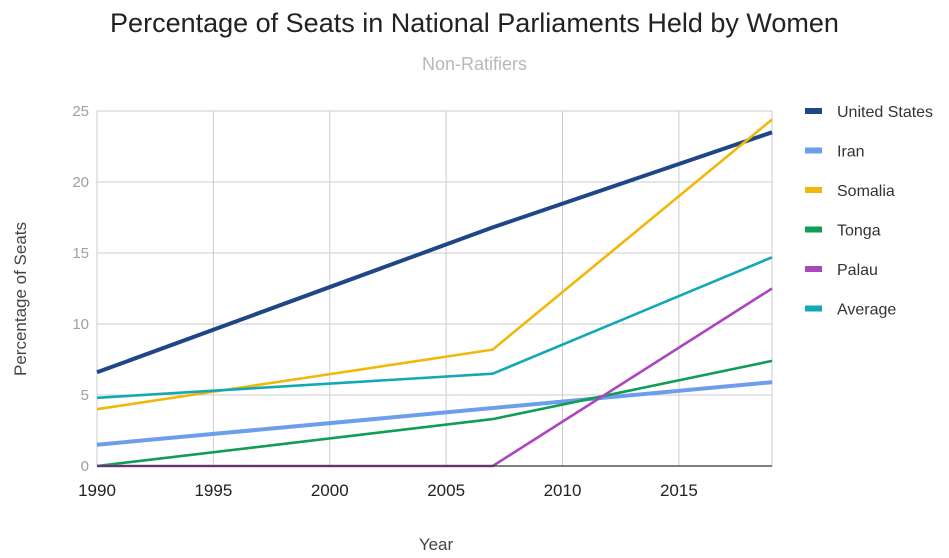 The height and width of the screenshot is (558, 949). What do you see at coordinates (813, 308) in the screenshot?
I see `legend-swatch-average` at bounding box center [813, 308].